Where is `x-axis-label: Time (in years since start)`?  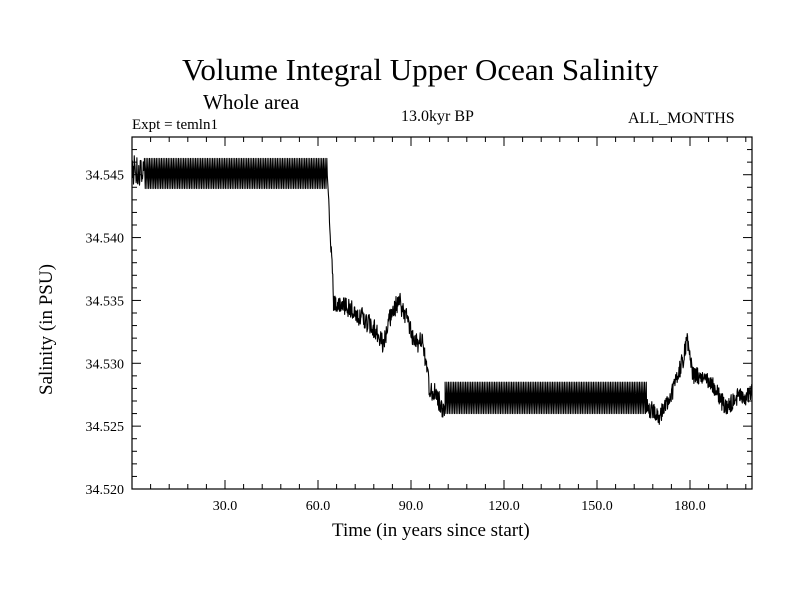 x-axis-label: Time (in years since start) is located at coordinates (431, 530).